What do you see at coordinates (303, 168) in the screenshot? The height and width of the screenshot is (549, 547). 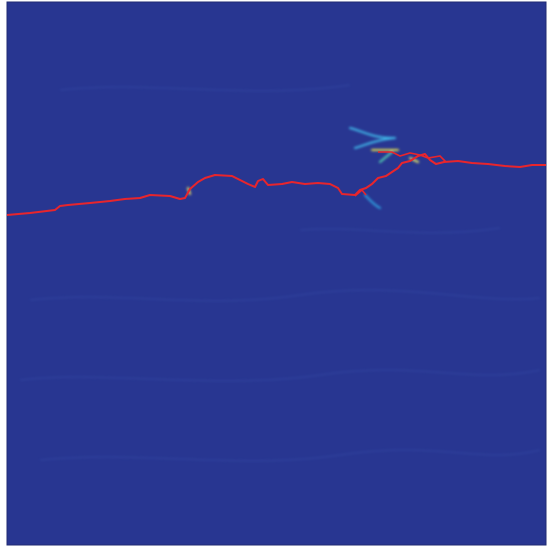 I see `highlight-streaks` at bounding box center [303, 168].